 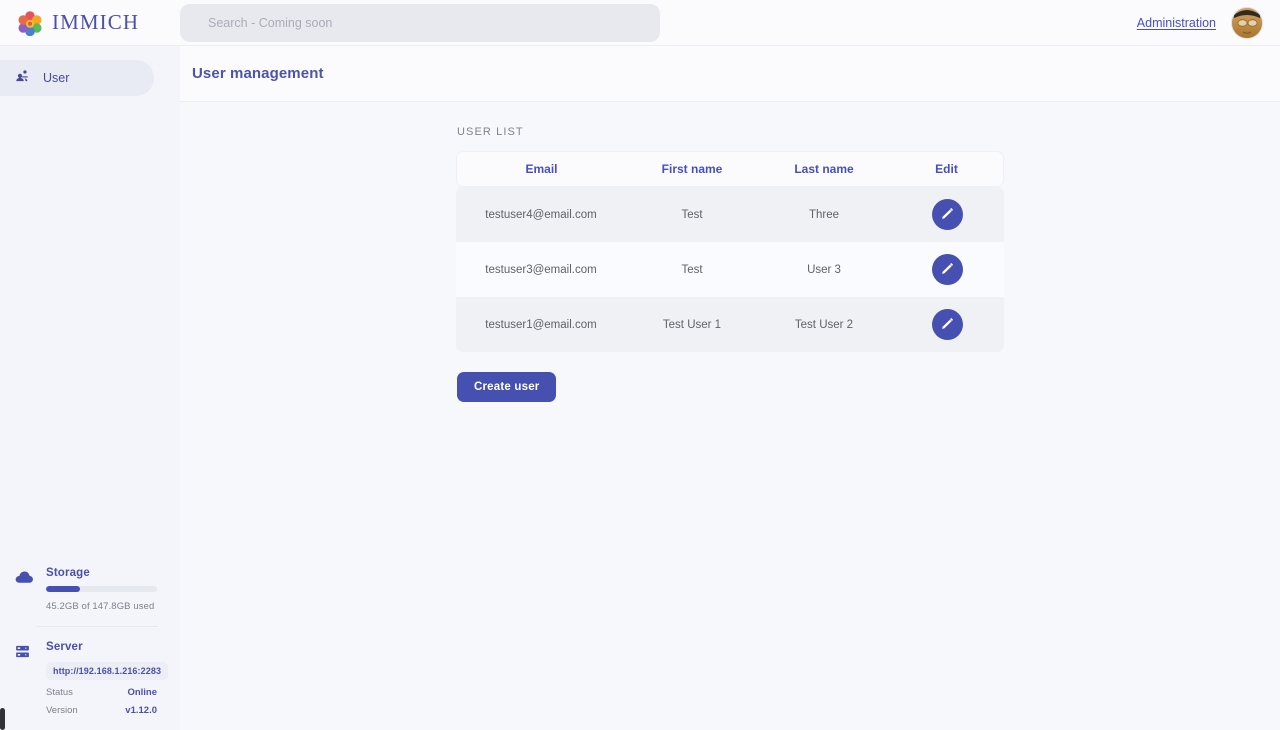 What do you see at coordinates (824, 169) in the screenshot?
I see `column-header-last-name: Last name` at bounding box center [824, 169].